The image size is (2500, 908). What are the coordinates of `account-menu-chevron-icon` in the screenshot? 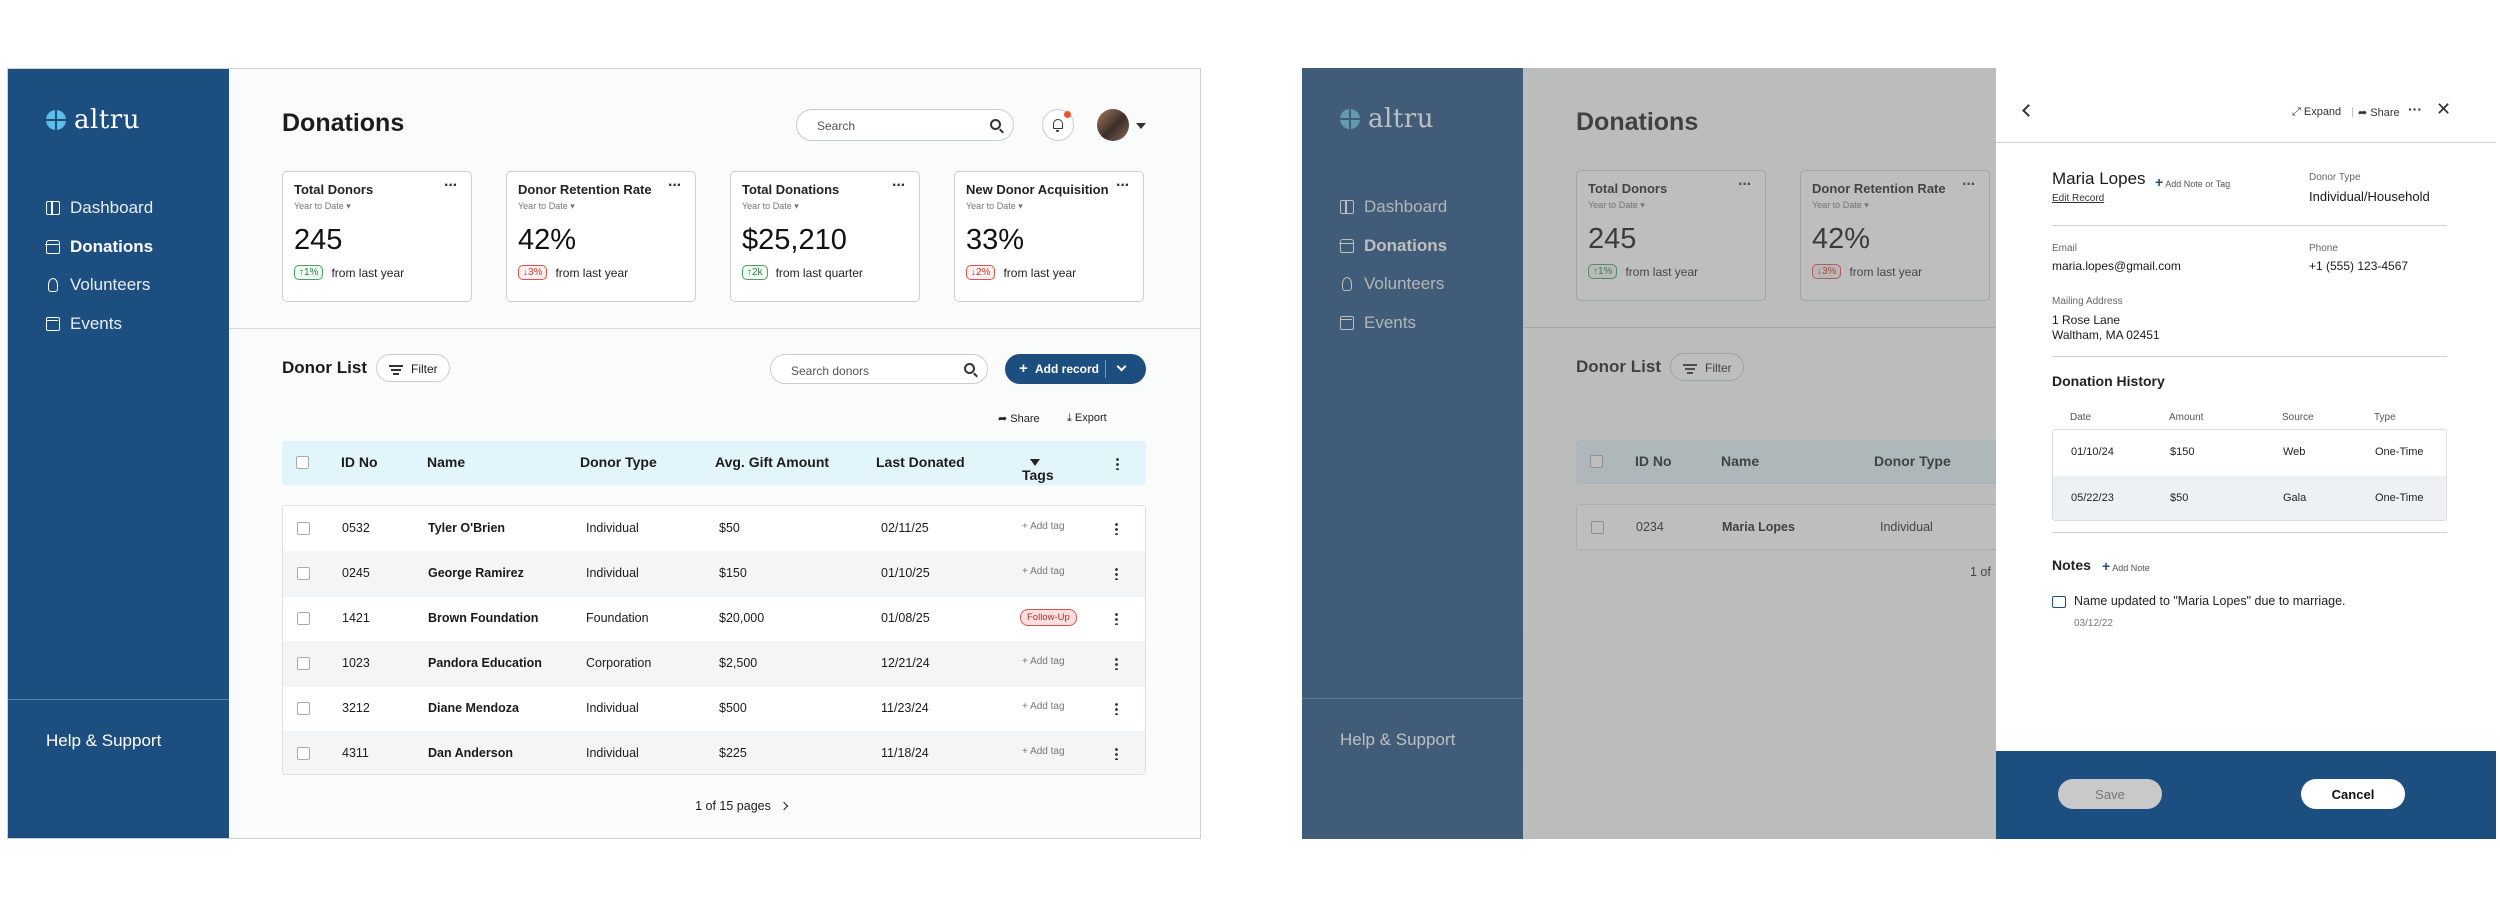 It's located at (1141, 126).